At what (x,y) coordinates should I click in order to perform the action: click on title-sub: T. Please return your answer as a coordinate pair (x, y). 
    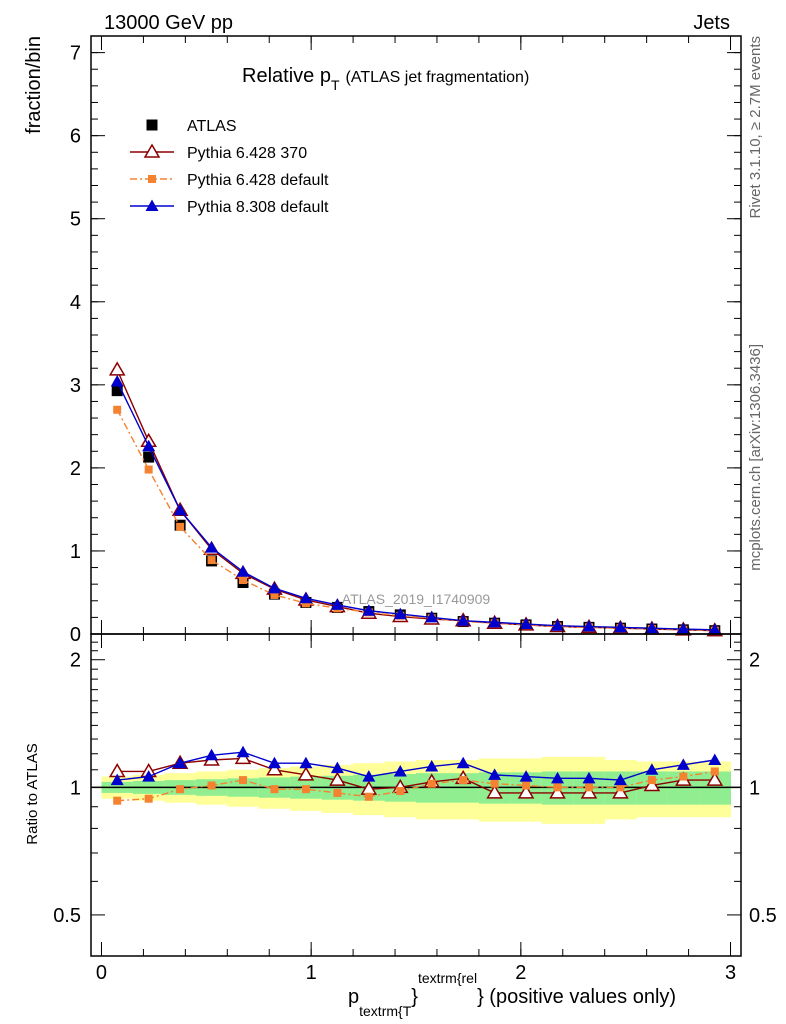
    Looking at the image, I should click on (335, 85).